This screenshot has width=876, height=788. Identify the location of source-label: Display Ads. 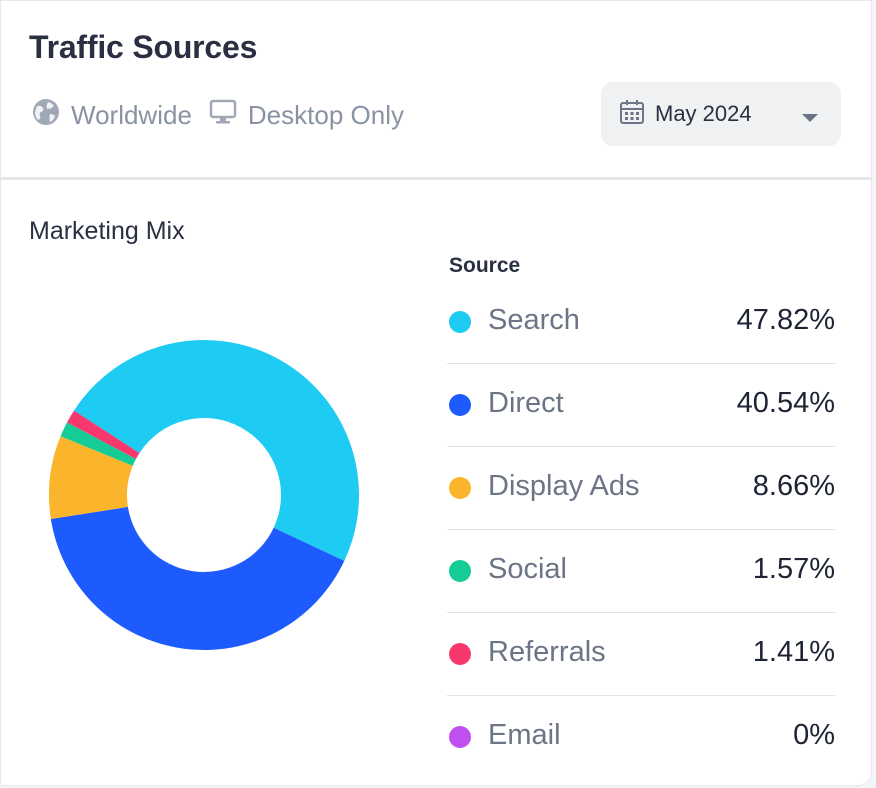
(564, 486).